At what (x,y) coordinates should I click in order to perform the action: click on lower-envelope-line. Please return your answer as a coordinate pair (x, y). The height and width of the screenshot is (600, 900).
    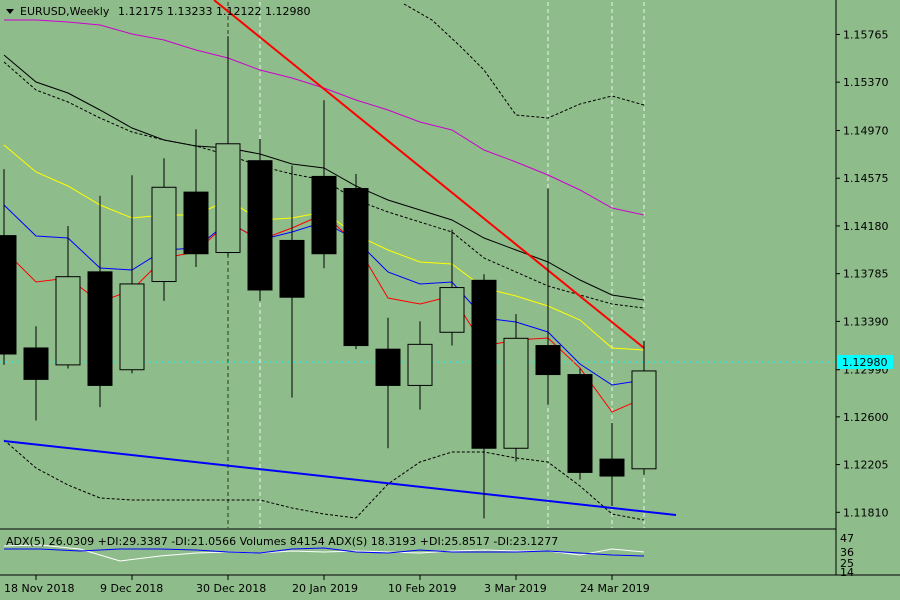
    Looking at the image, I should click on (324, 480).